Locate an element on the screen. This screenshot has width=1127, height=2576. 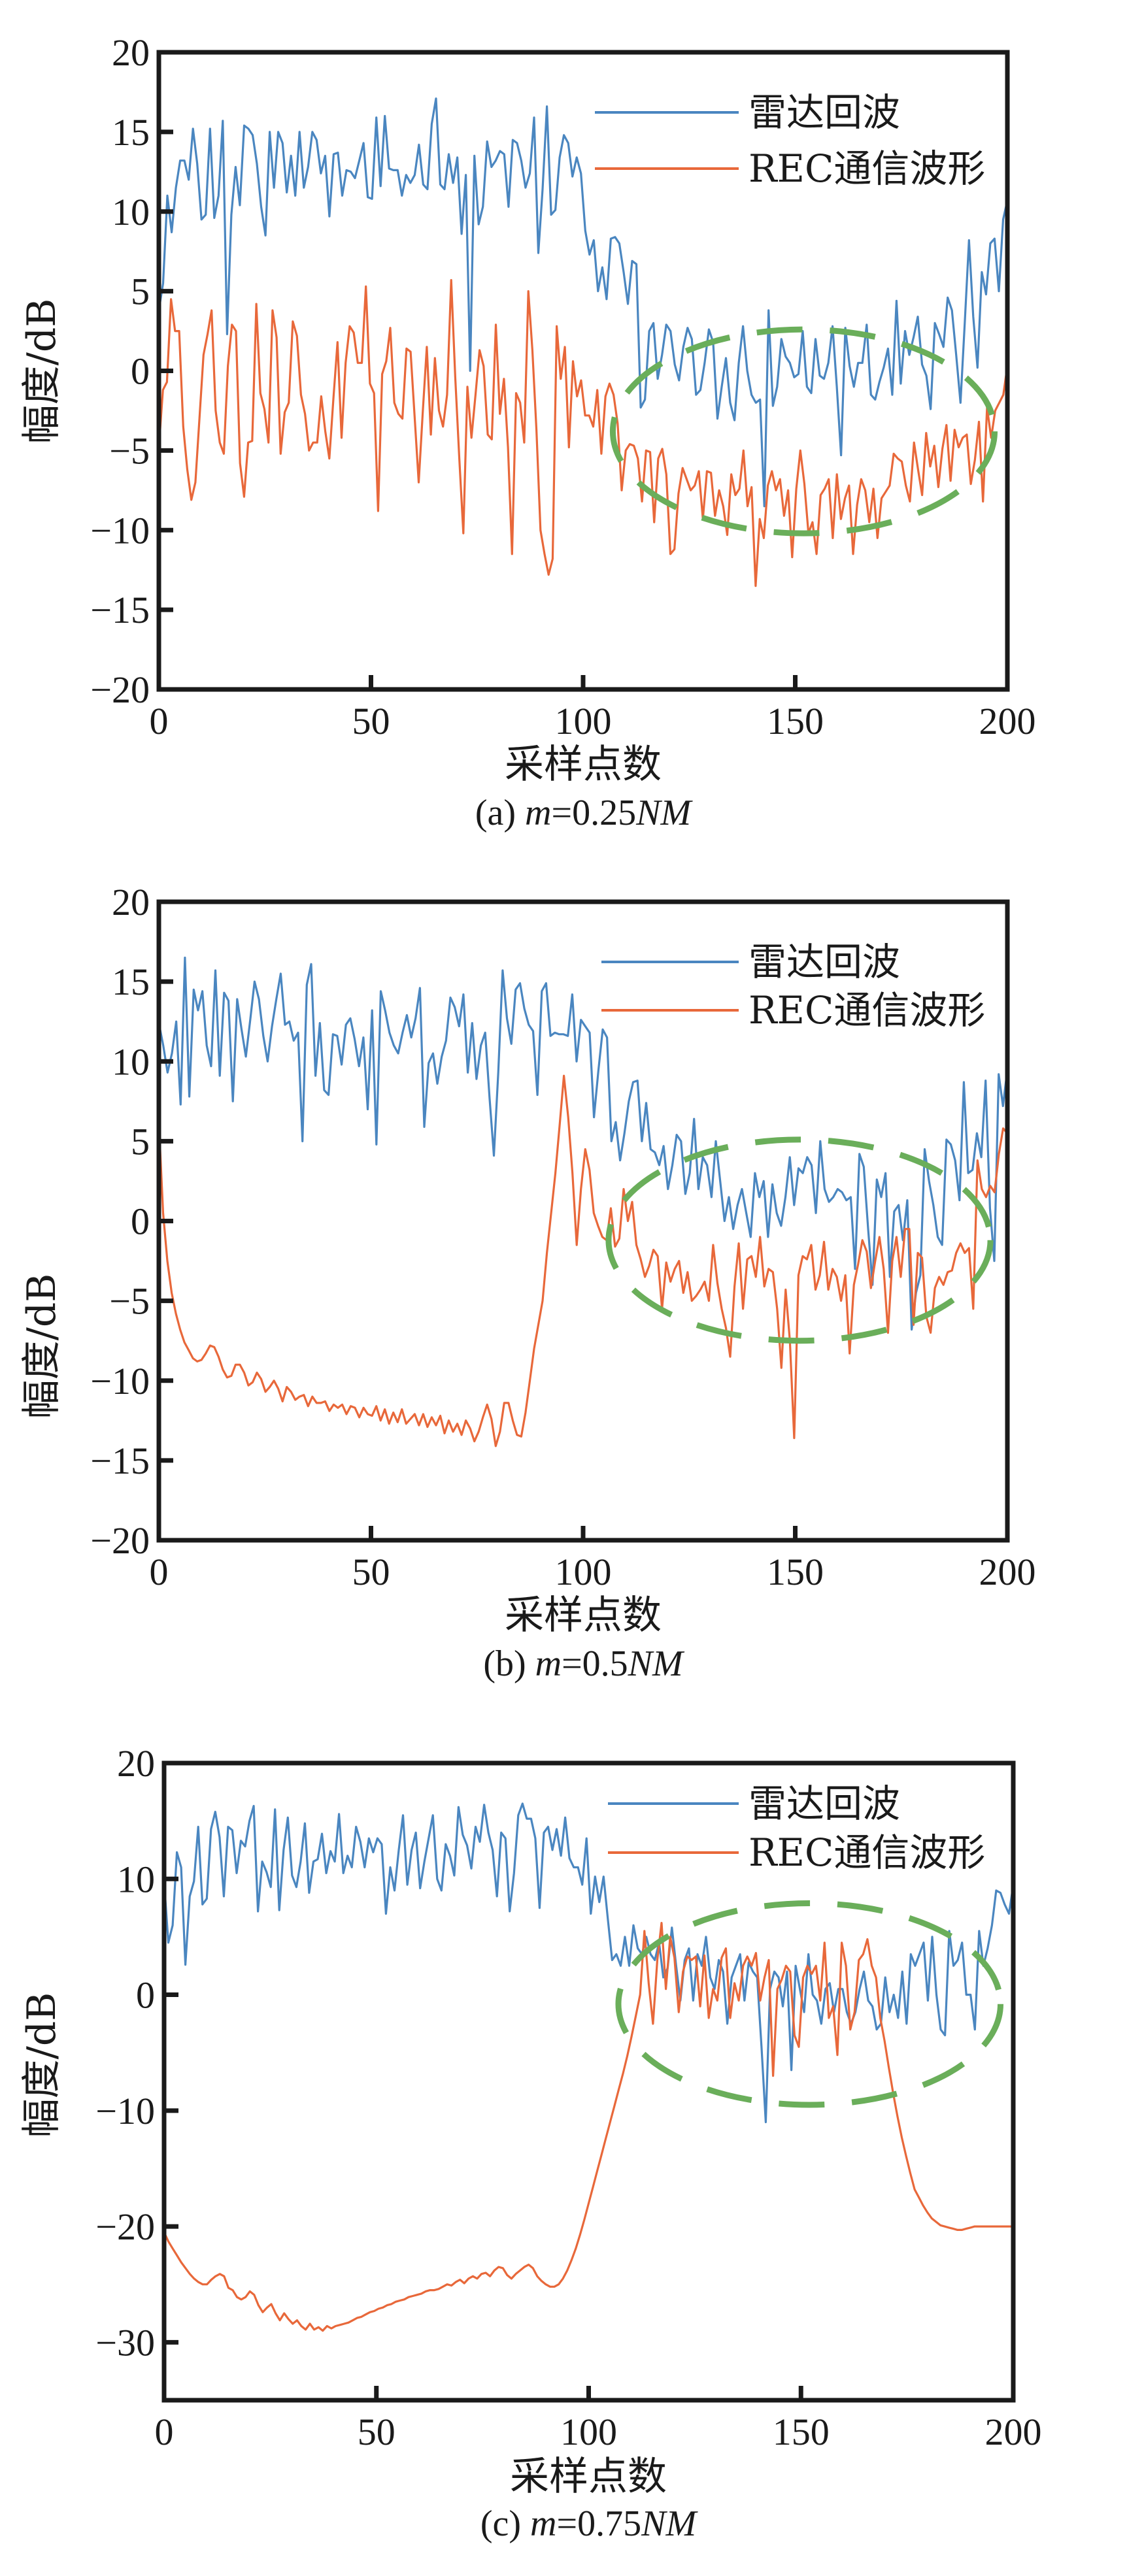
plot-series-b is located at coordinates (583, 1201).